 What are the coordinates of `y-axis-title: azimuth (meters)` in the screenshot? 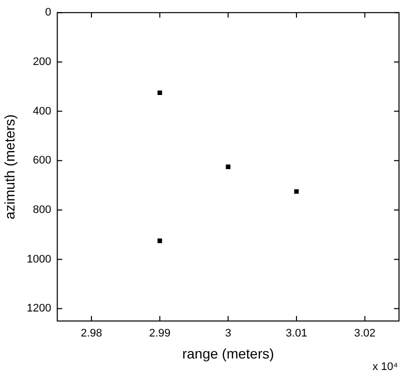 It's located at (9, 167).